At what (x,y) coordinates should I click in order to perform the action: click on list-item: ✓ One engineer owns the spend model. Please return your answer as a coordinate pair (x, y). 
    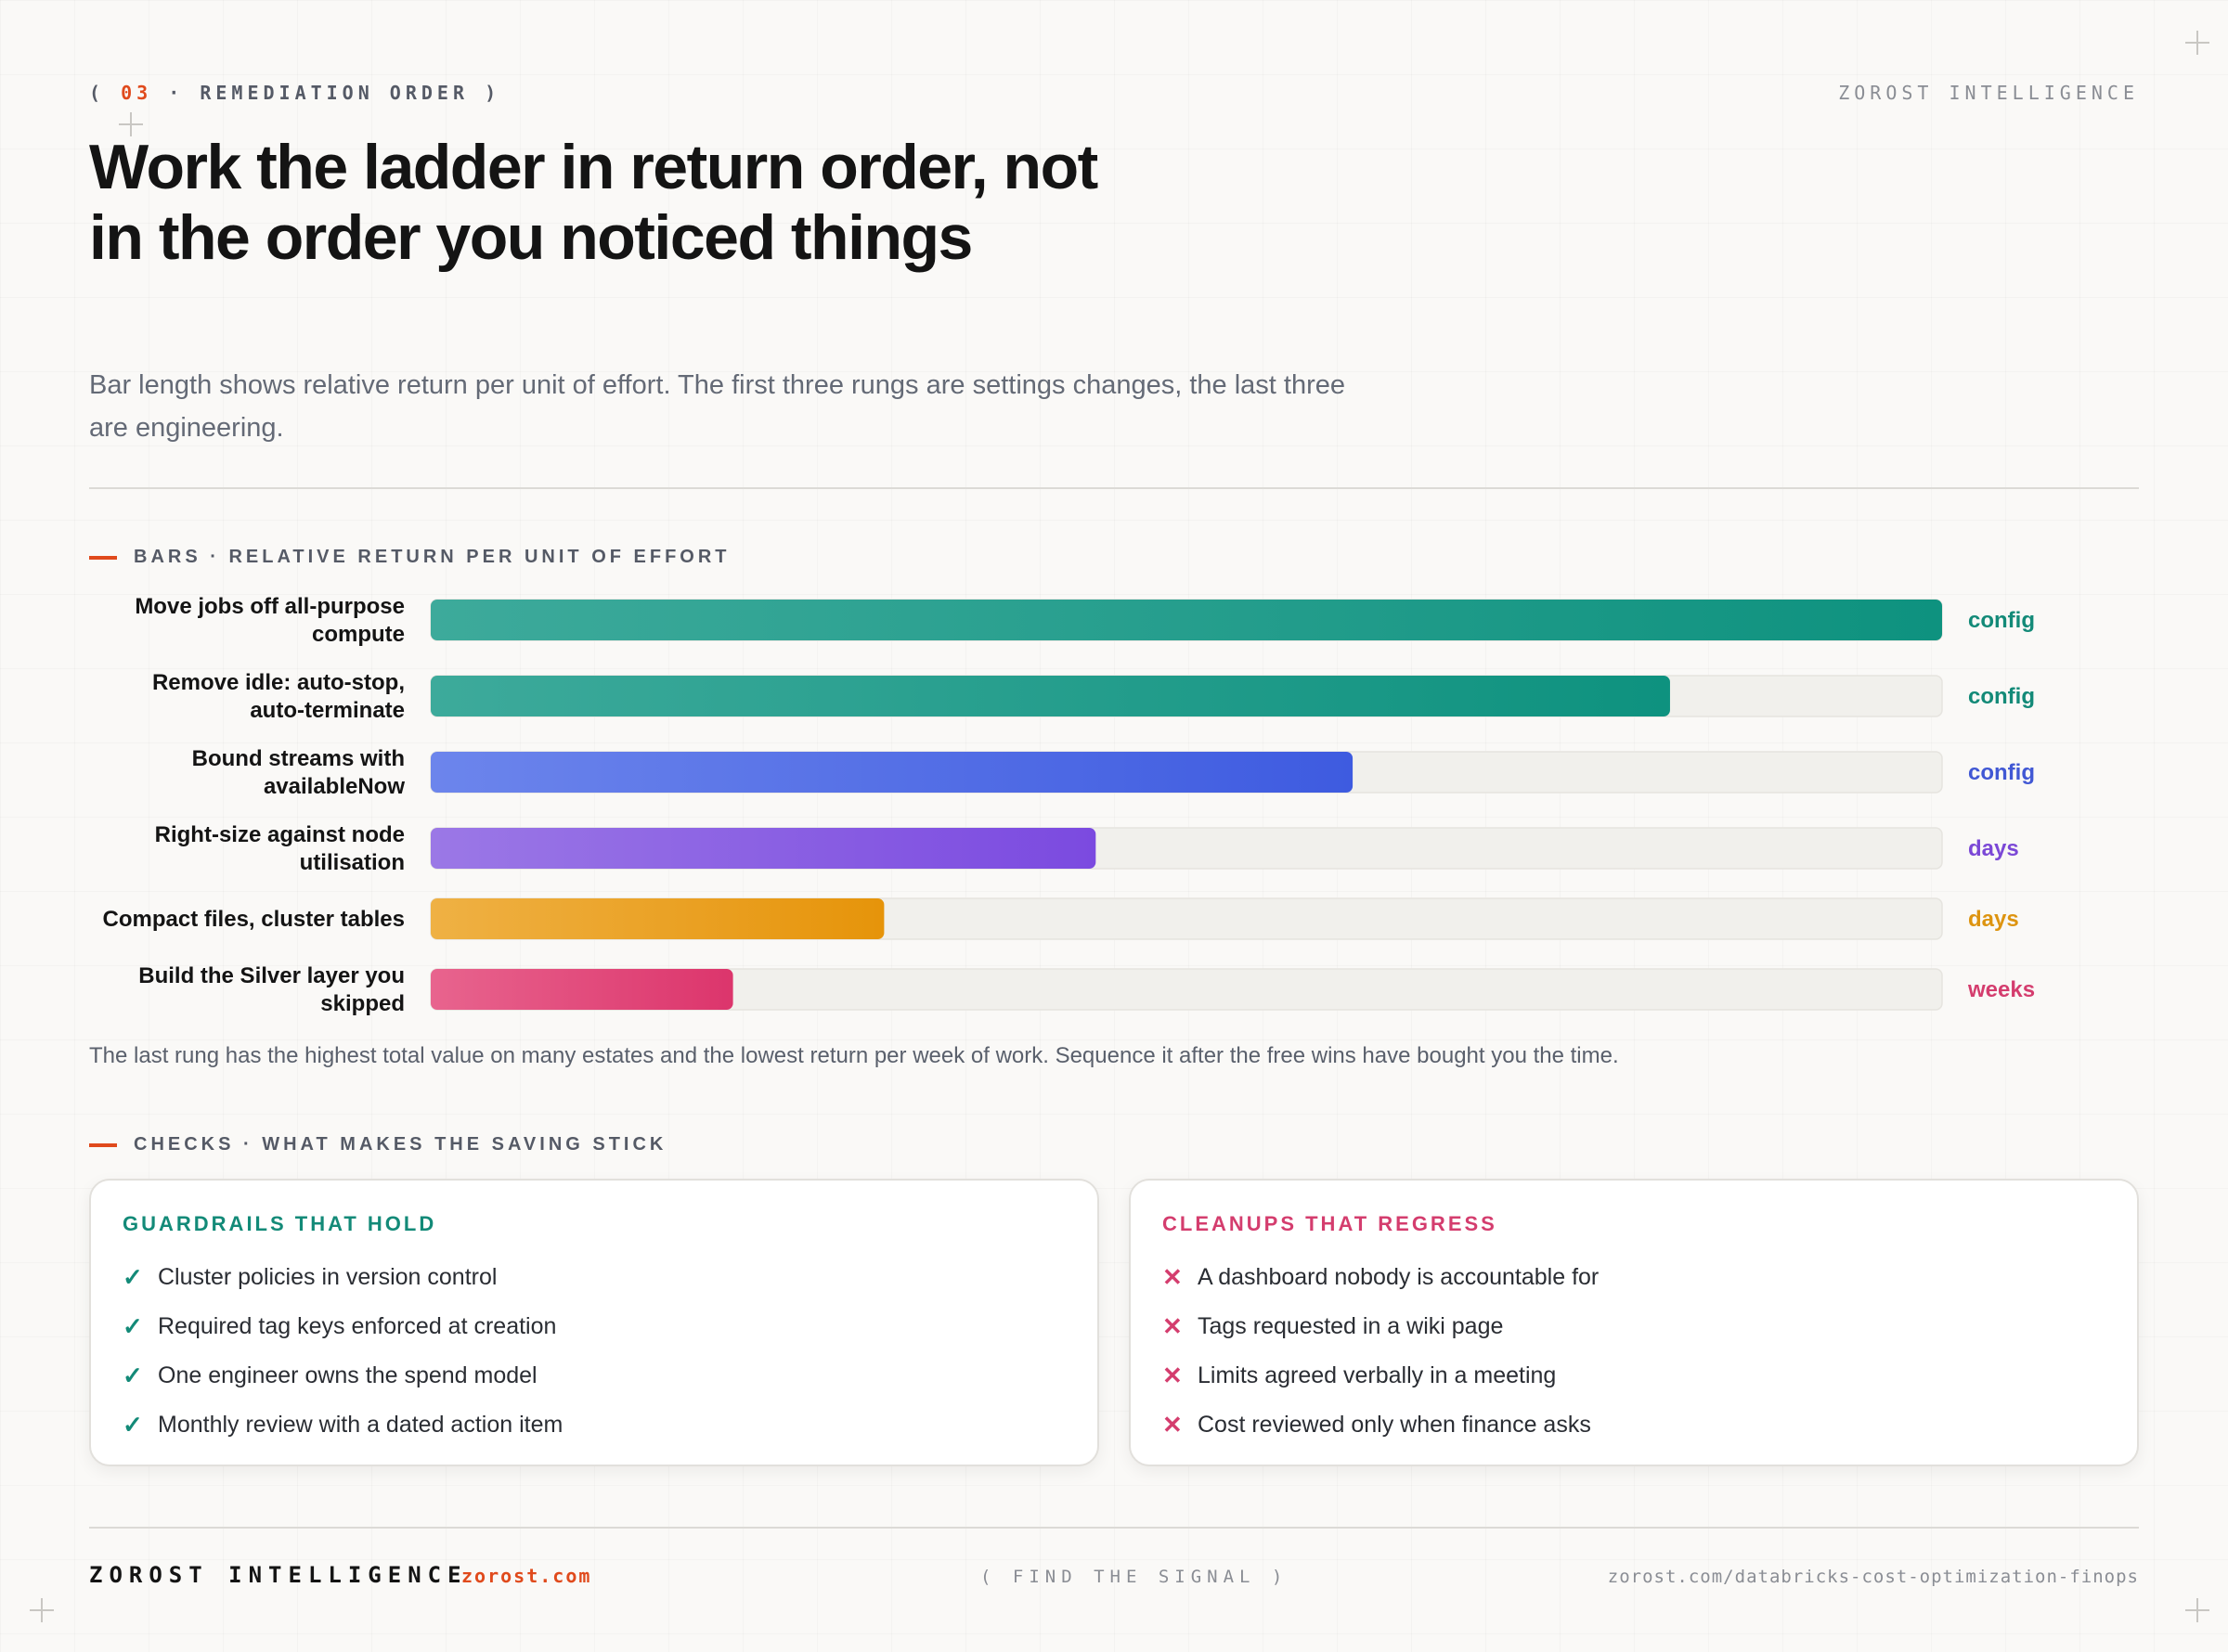
    Looking at the image, I should click on (594, 1375).